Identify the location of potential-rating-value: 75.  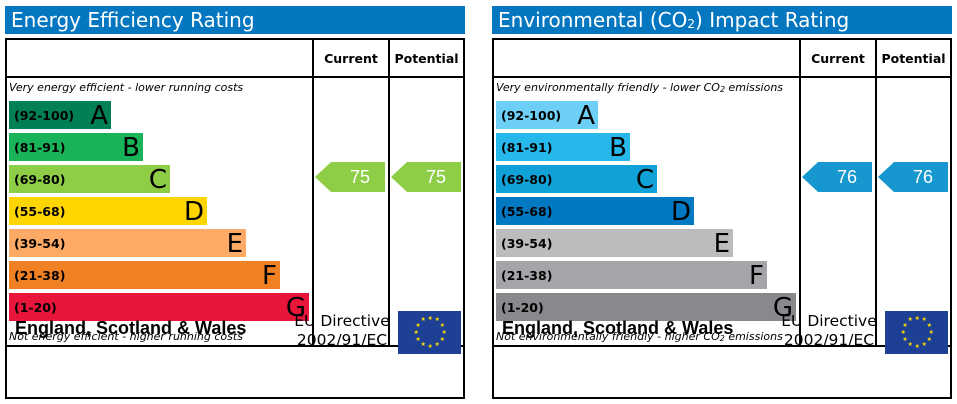
(436, 177).